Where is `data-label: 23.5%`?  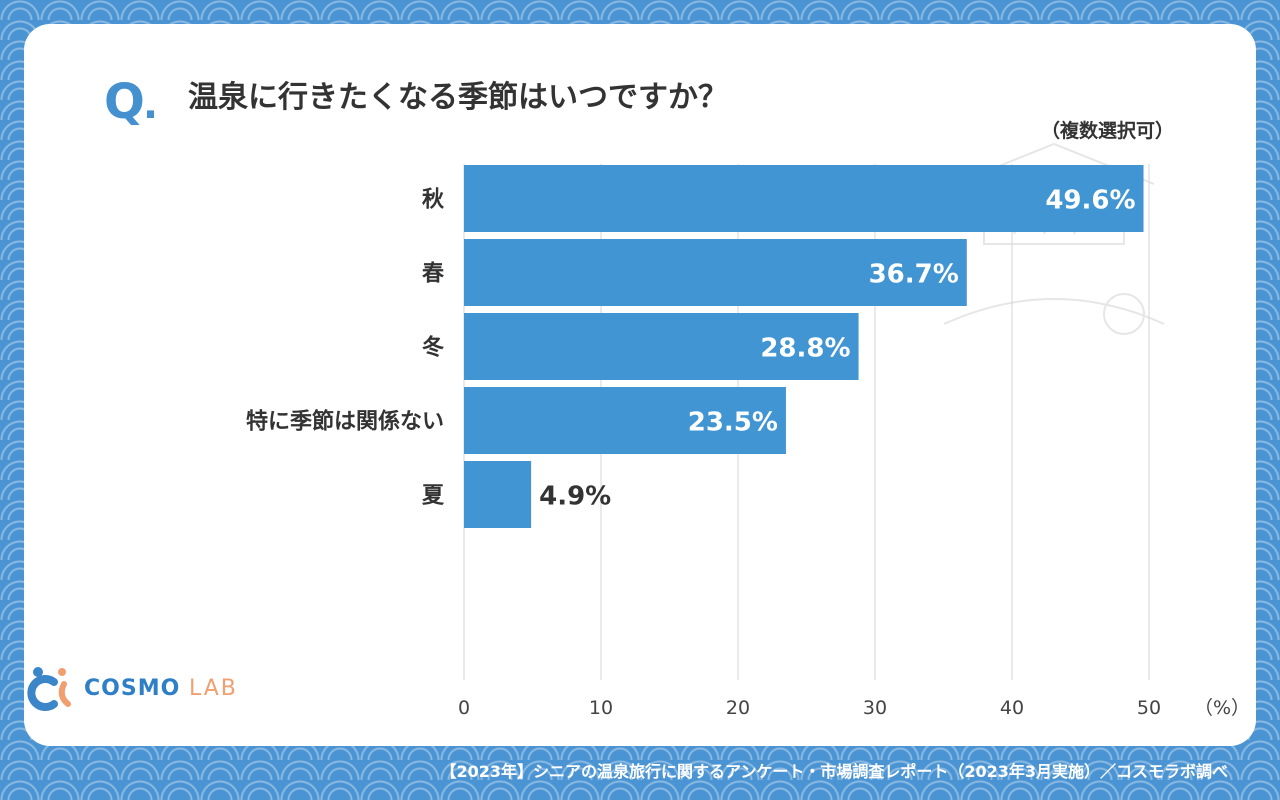
data-label: 23.5% is located at coordinates (733, 423).